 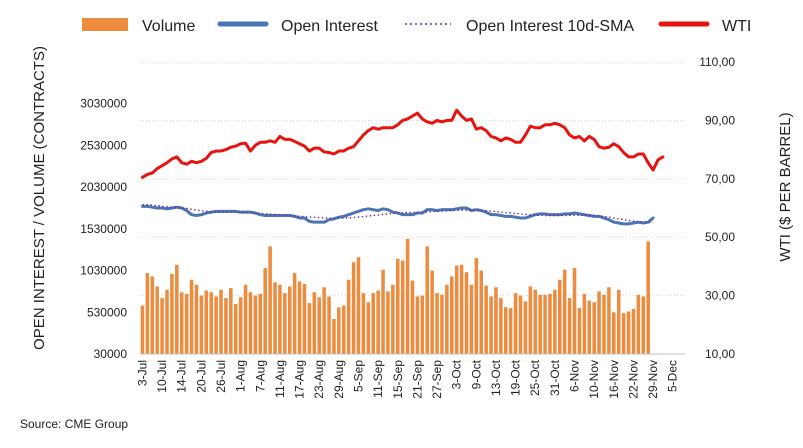 I want to click on x-tick-label: 21-Sep, so click(x=417, y=379).